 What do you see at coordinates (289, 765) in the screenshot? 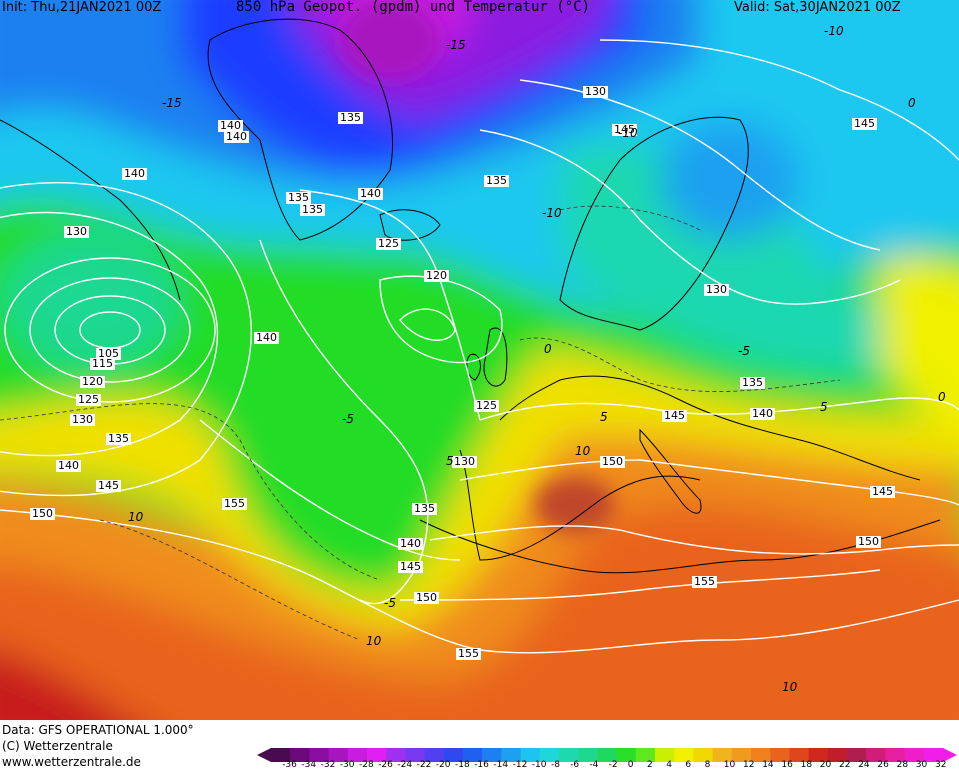
I see `legend-tick-label: -36` at bounding box center [289, 765].